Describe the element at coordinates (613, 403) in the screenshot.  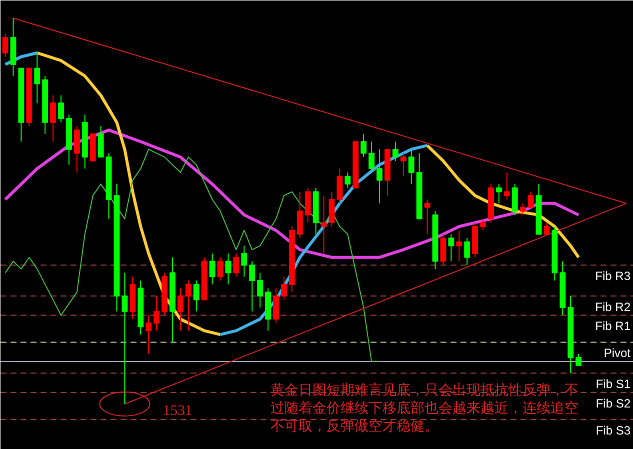
I see `ref-line-label: Fib S2` at that location.